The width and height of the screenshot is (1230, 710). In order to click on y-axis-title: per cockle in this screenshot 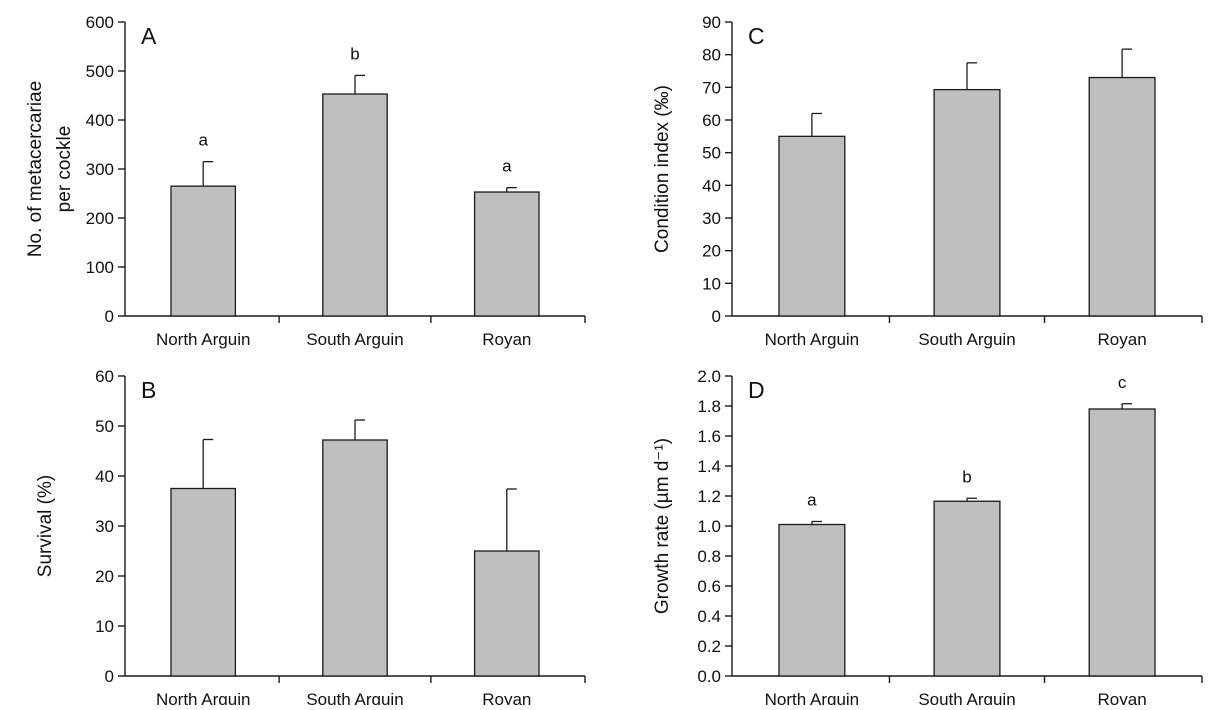, I will do `click(64, 169)`.